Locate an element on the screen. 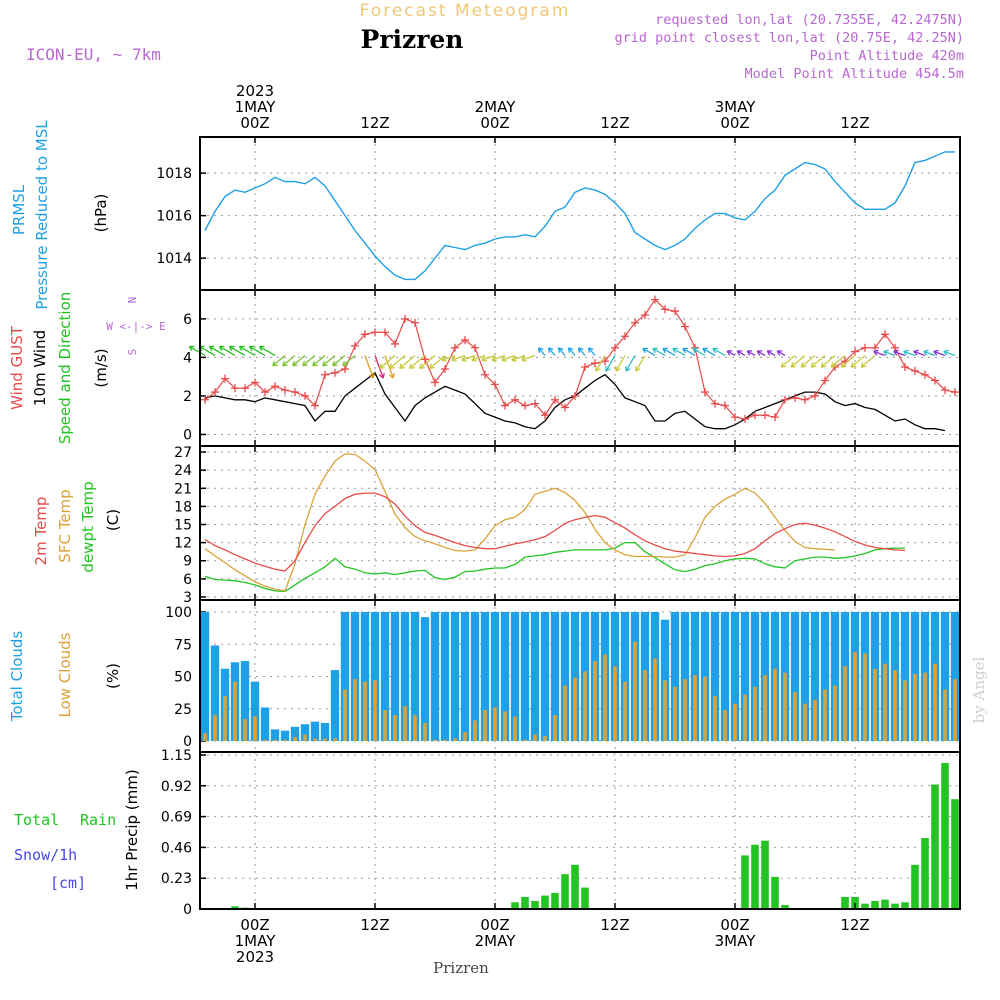 This screenshot has width=1000, height=1000. y-tick-label: 12 is located at coordinates (183, 544).